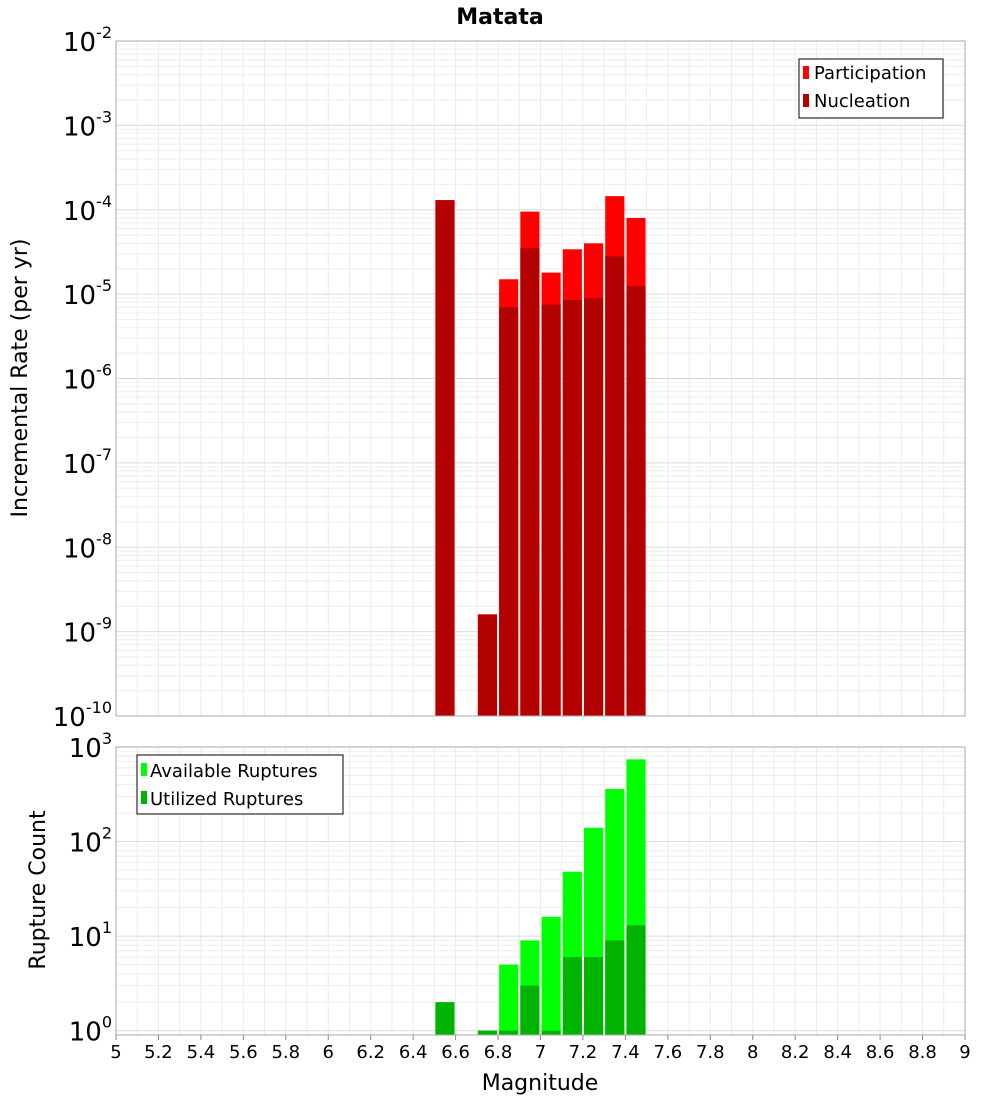  Describe the element at coordinates (540, 1083) in the screenshot. I see `x-axis-label: Magnitude` at that location.